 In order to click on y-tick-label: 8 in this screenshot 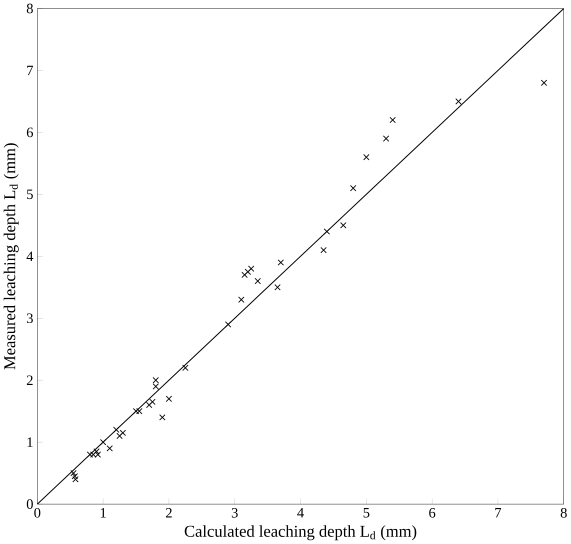, I will do `click(29, 9)`.